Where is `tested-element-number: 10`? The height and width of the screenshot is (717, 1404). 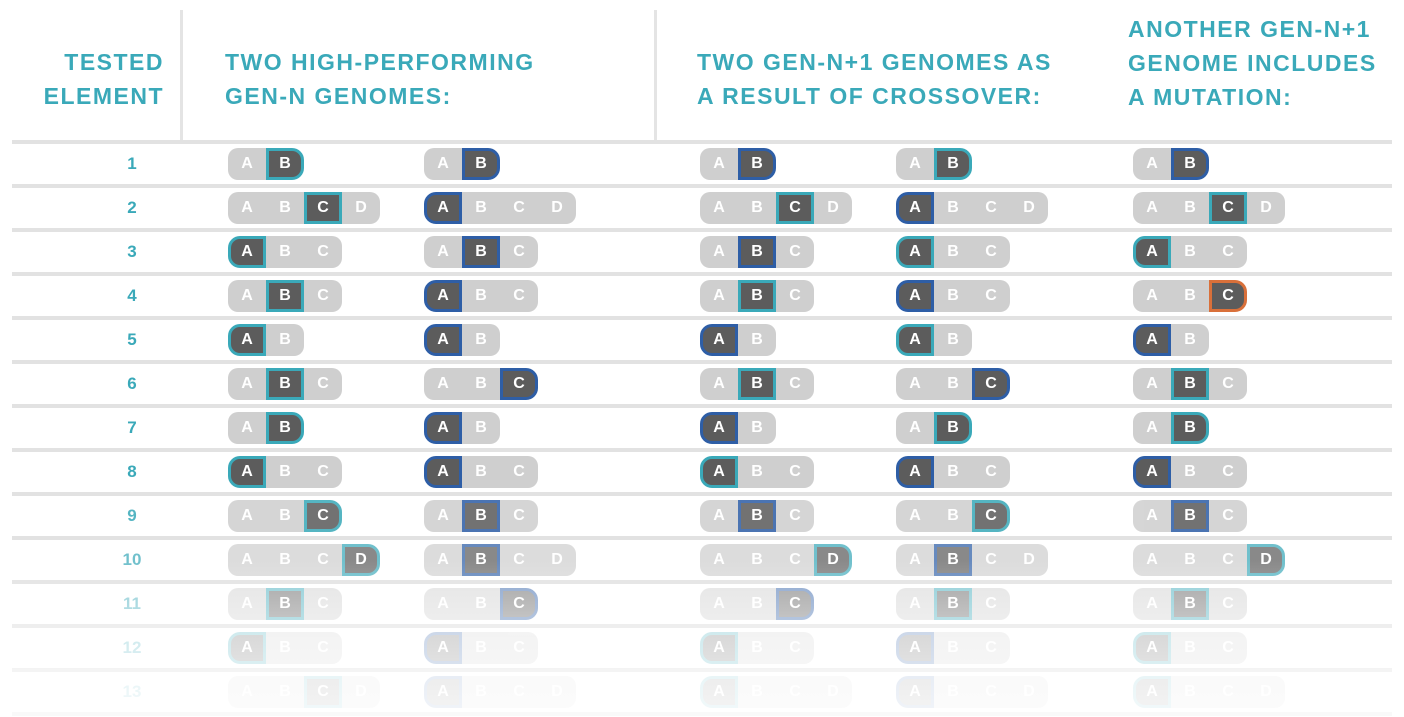
tested-element-number: 10 is located at coordinates (132, 559).